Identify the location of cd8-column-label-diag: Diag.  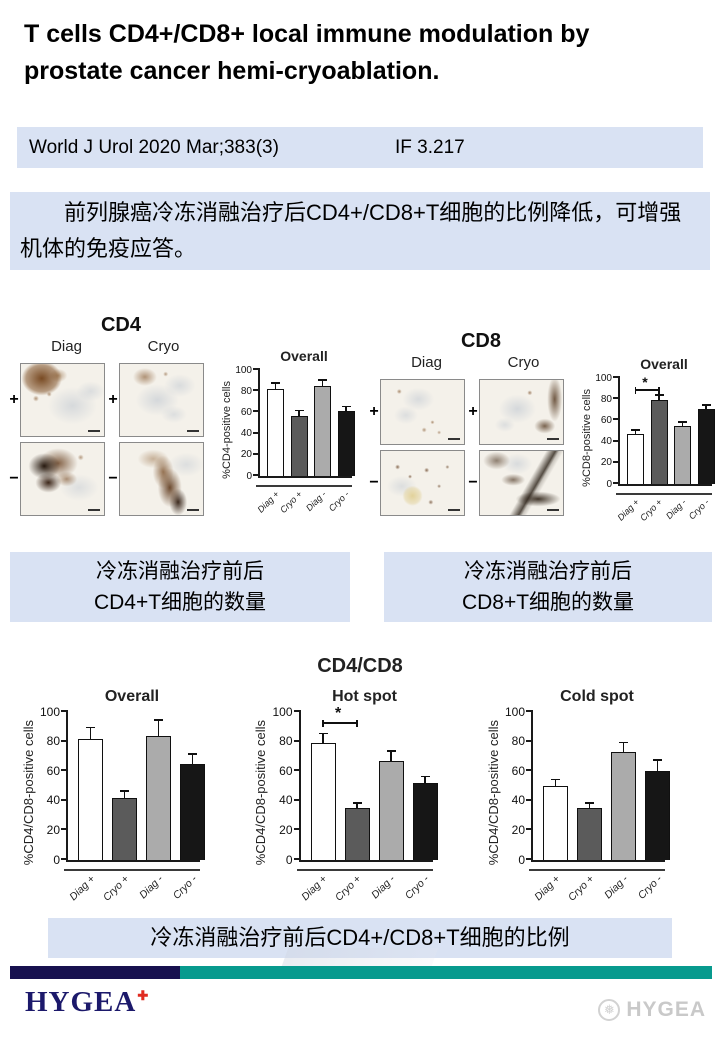
(426, 362).